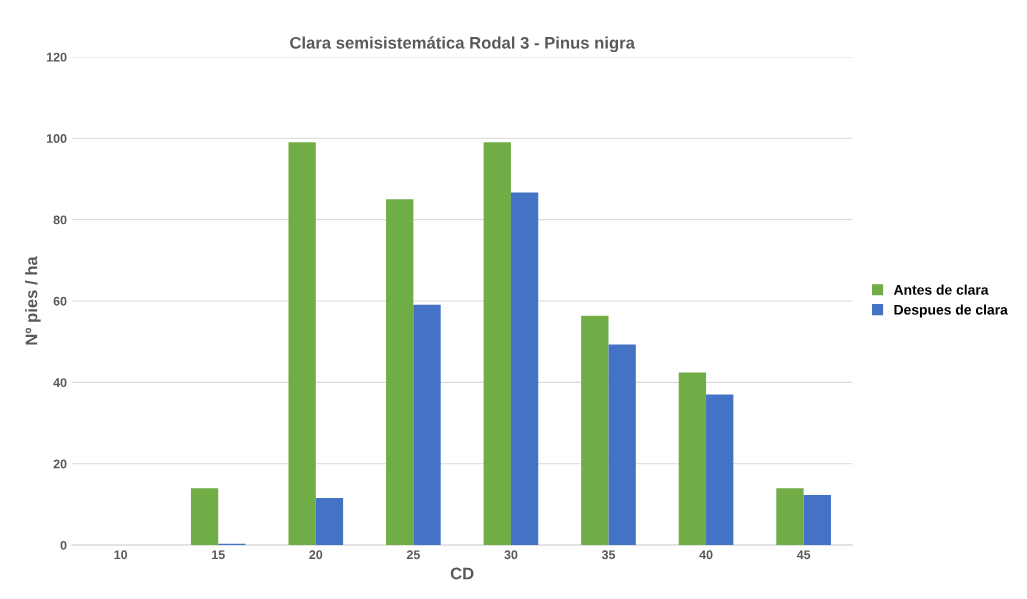  What do you see at coordinates (56, 138) in the screenshot?
I see `y-tick-label: 100` at bounding box center [56, 138].